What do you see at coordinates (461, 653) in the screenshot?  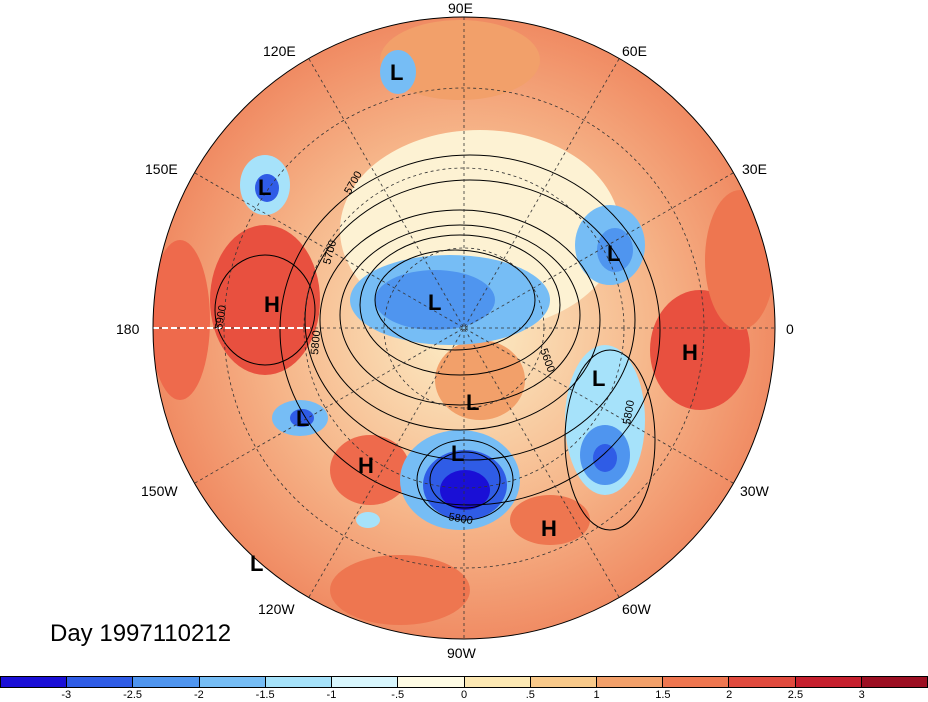 I see `lon-label-90w: 90W` at bounding box center [461, 653].